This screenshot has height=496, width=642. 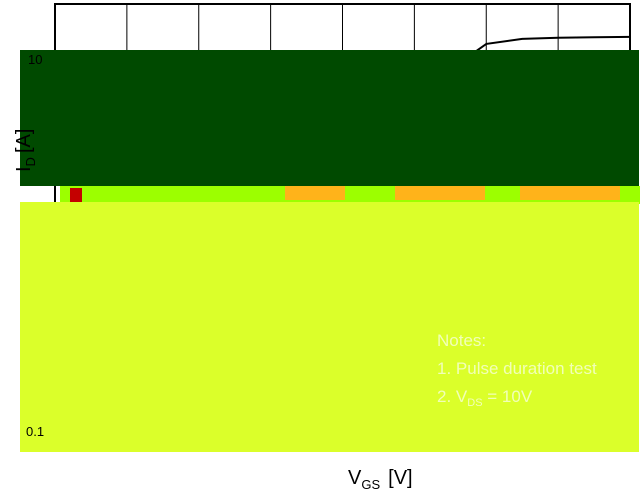 I want to click on orange-block-b, so click(x=440, y=193).